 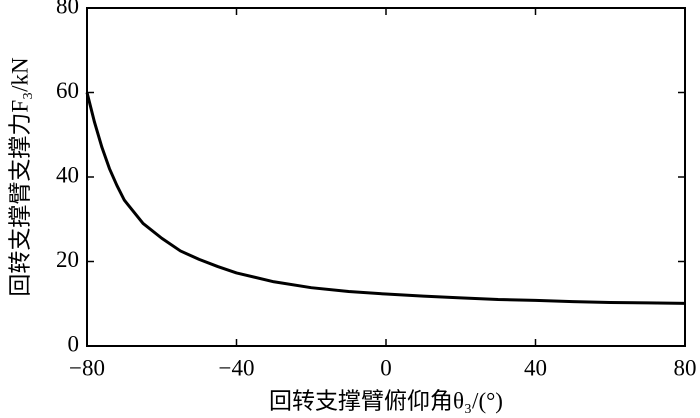 I want to click on y-tick-label: 80, so click(x=67, y=9).